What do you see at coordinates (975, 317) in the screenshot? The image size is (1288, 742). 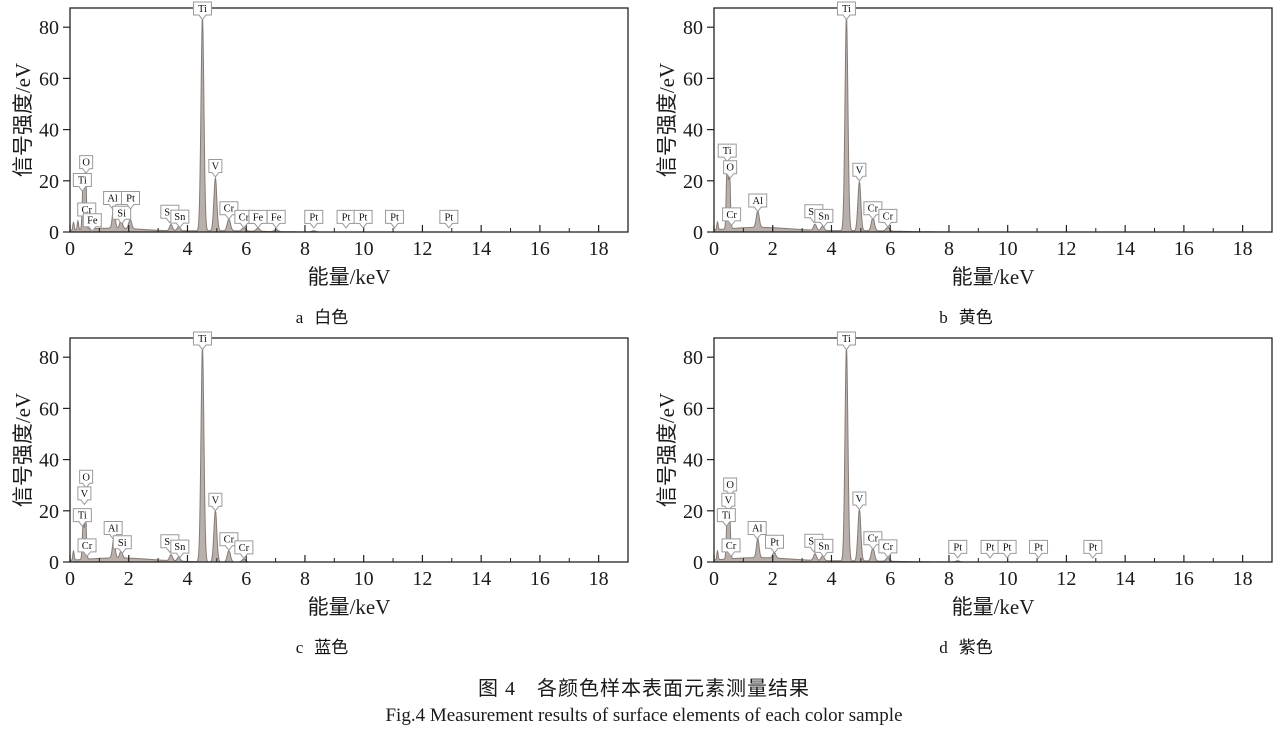 I see `sub-caption-text: 黄色` at bounding box center [975, 317].